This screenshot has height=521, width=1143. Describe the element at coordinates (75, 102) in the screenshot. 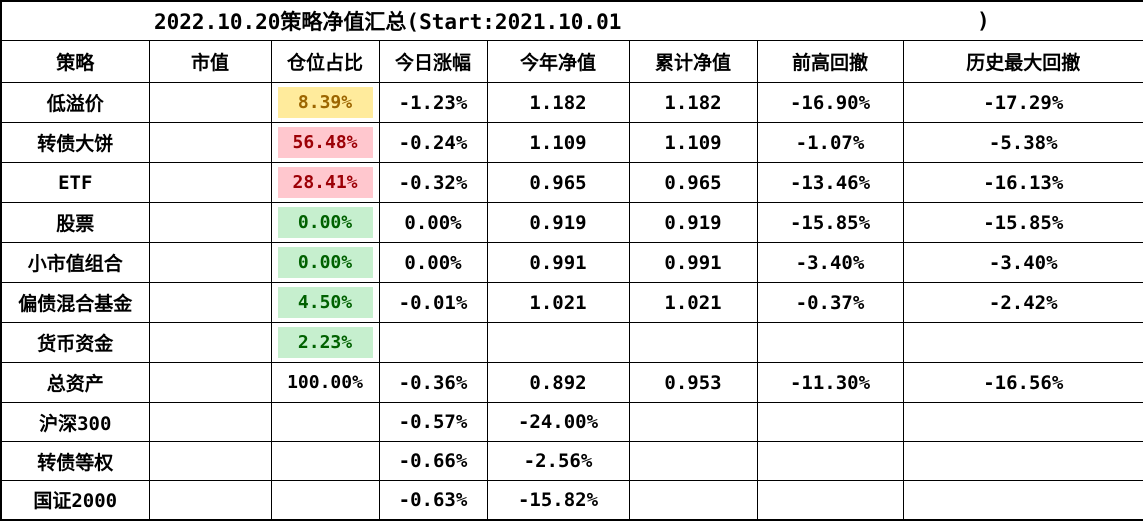

I see `strategy-name: 低溢价` at that location.